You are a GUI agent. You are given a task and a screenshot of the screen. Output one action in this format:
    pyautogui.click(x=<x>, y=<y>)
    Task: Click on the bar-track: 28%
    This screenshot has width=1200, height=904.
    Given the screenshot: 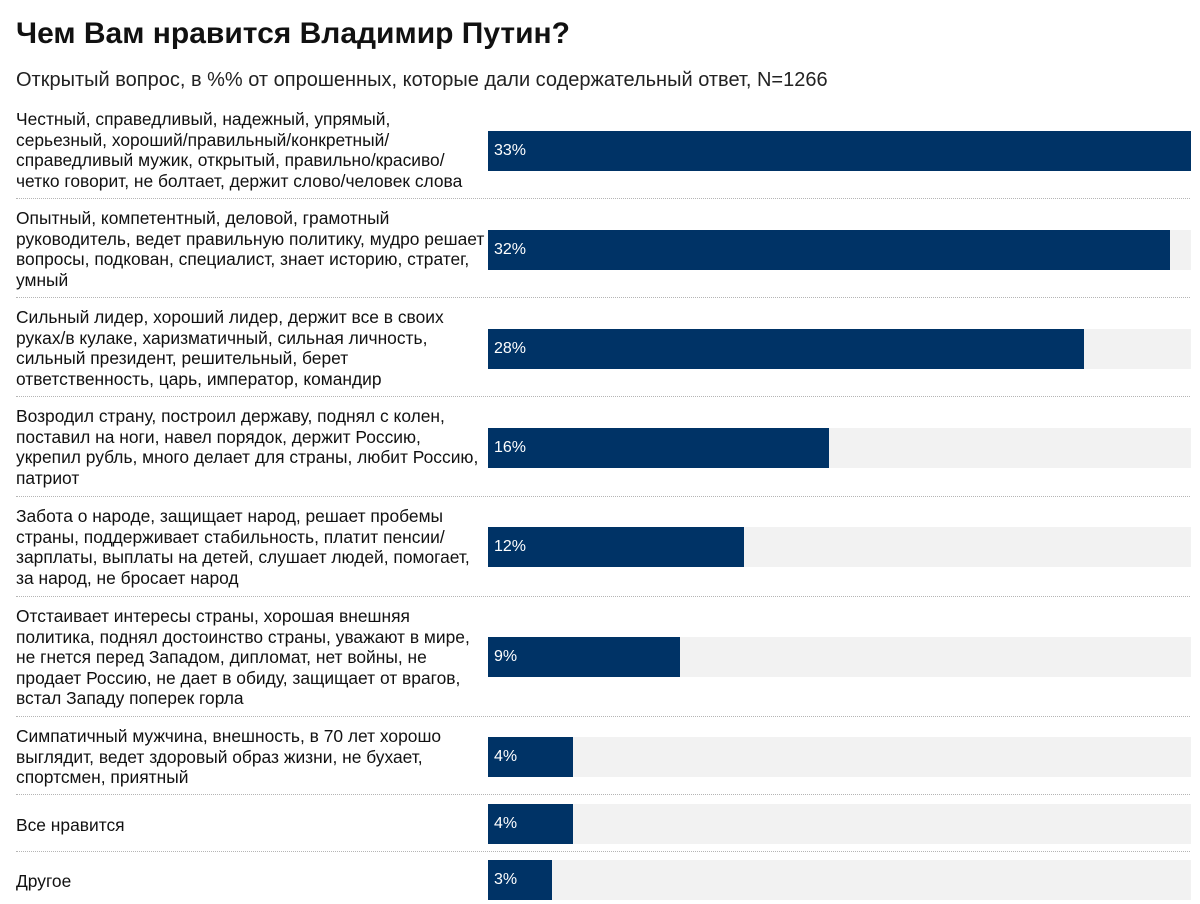 What is the action you would take?
    pyautogui.click(x=839, y=349)
    